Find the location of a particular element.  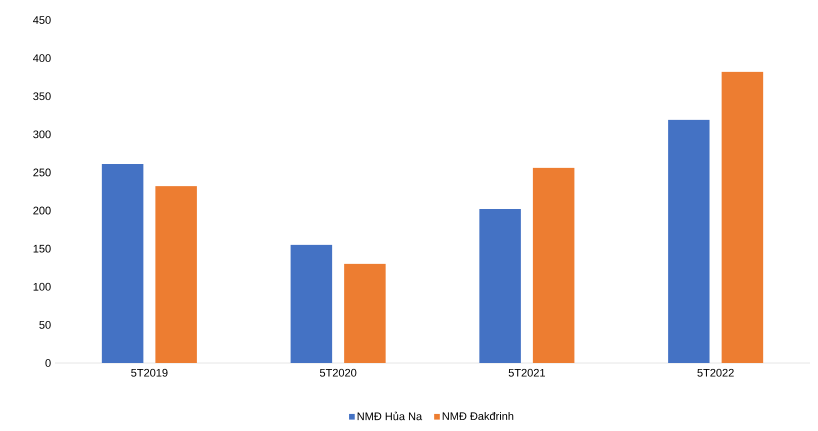

y-tick-label: 150 is located at coordinates (42, 248).